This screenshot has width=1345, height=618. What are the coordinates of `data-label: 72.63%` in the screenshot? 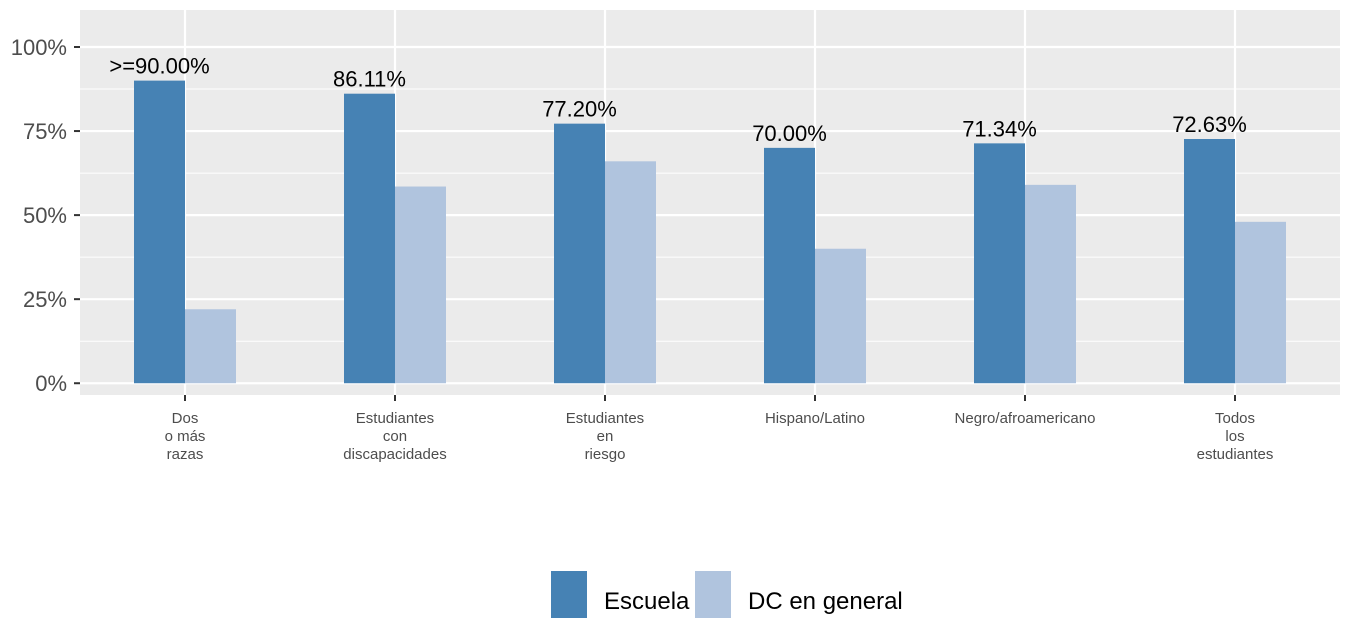 It's located at (1209, 124).